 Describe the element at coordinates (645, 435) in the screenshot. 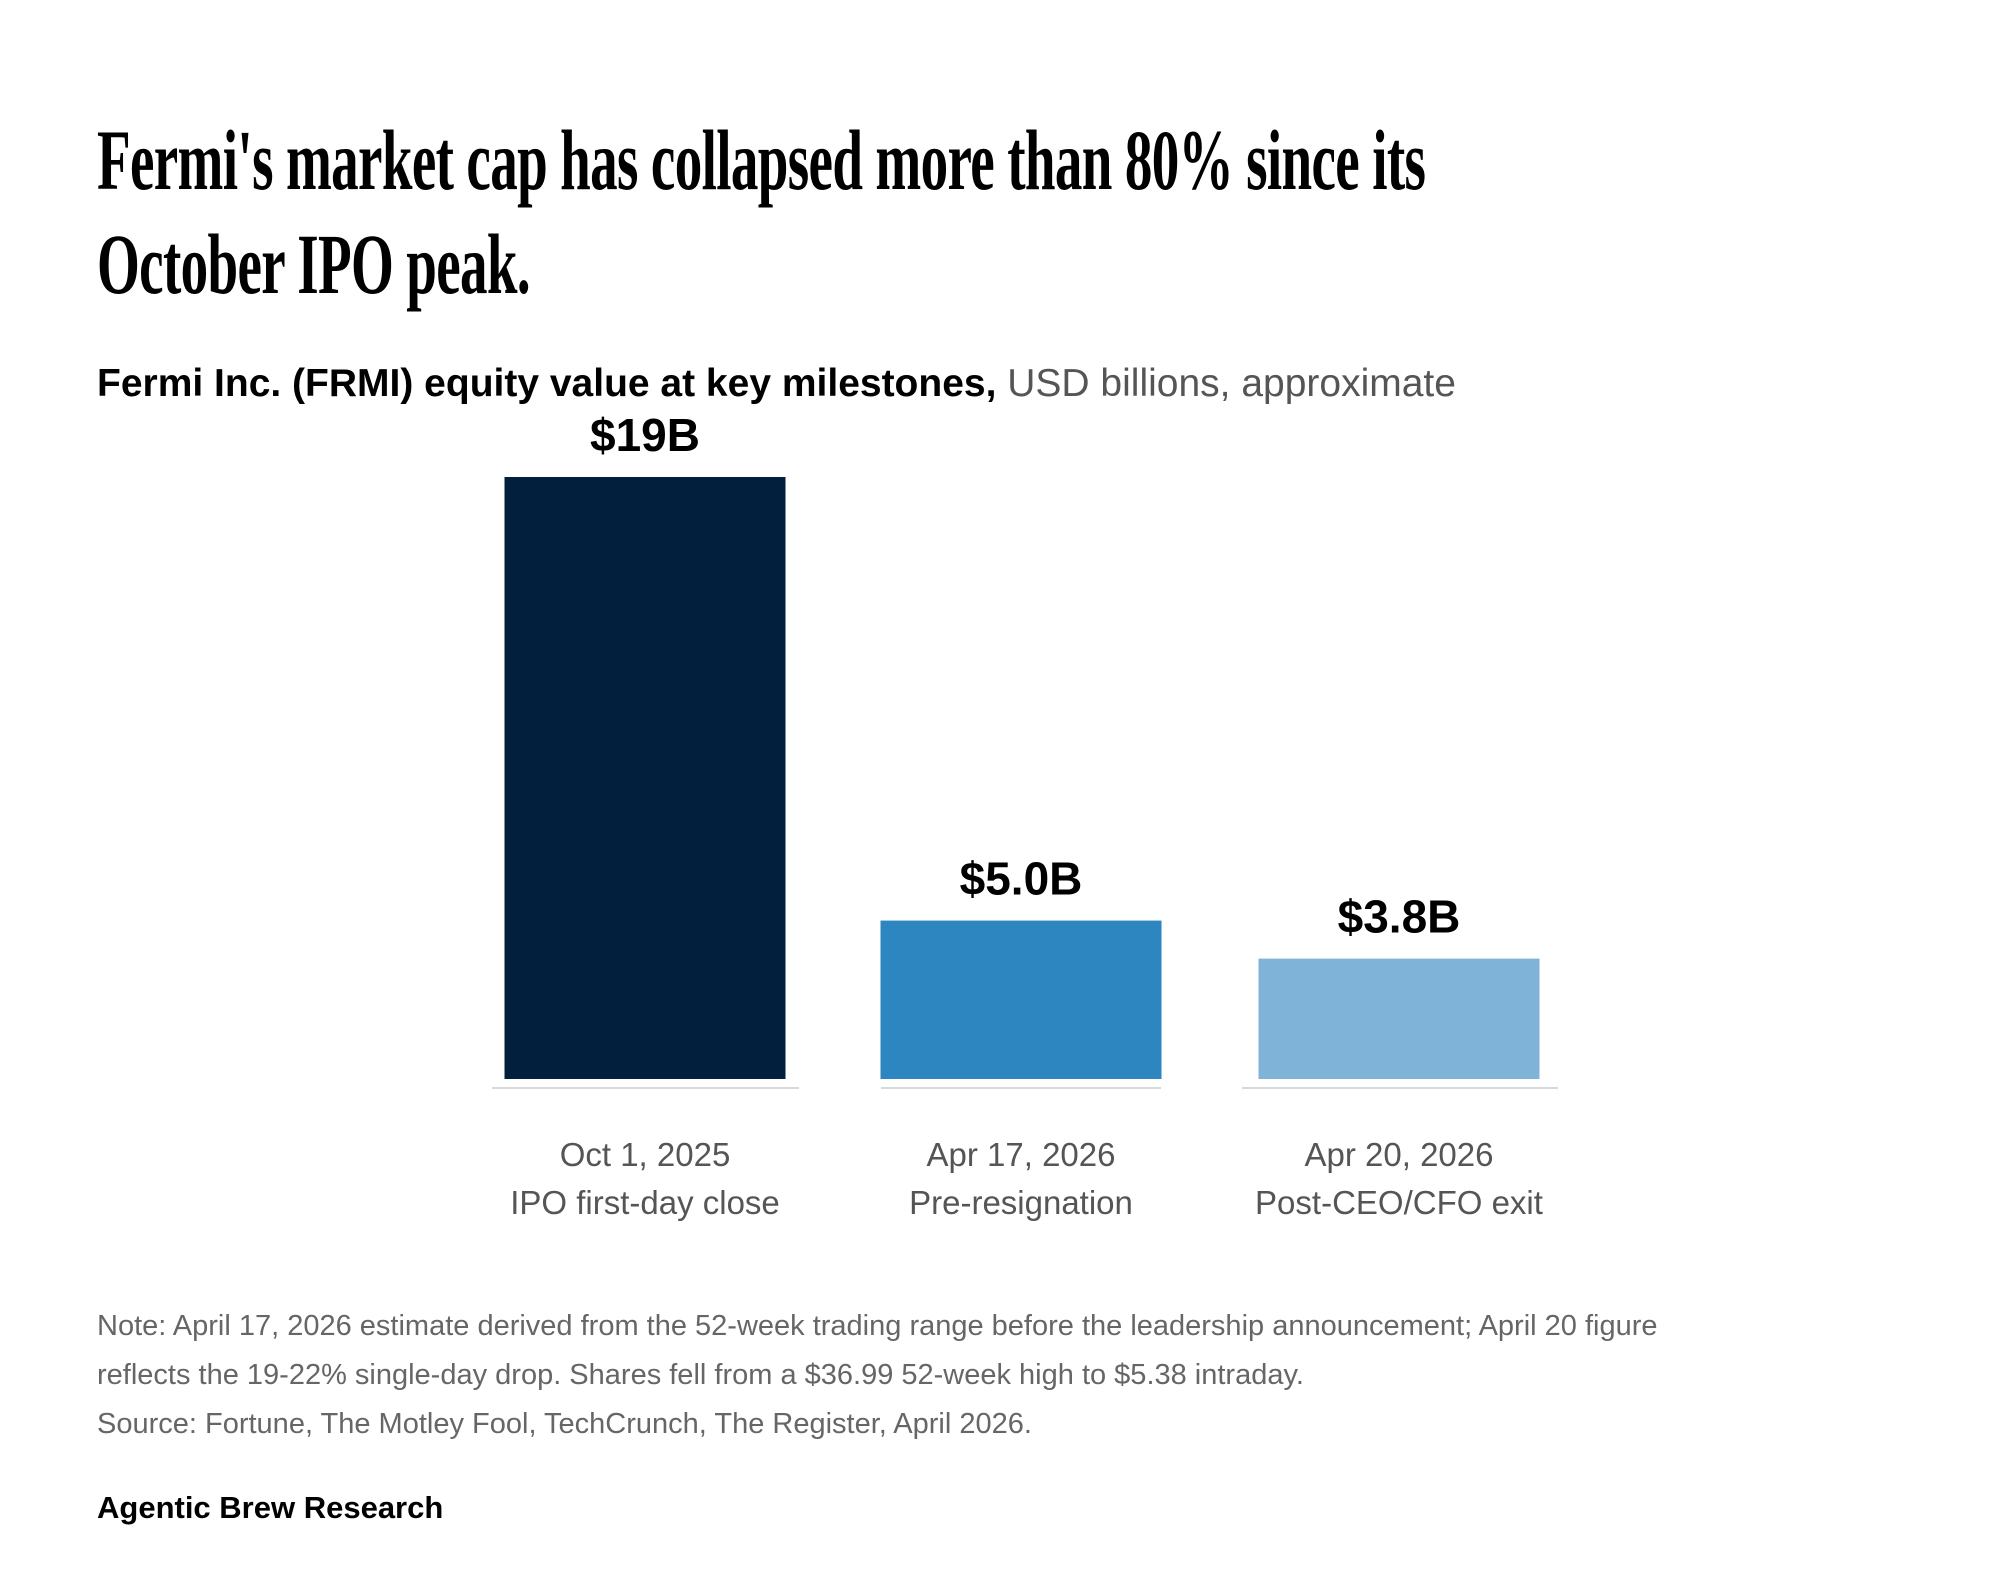

I see `data-label: $19B` at that location.